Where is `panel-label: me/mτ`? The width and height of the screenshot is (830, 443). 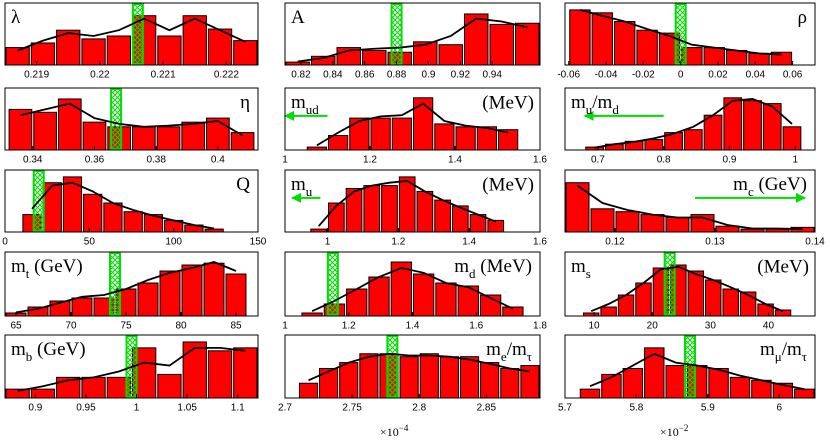
panel-label: me/mτ is located at coordinates (509, 351).